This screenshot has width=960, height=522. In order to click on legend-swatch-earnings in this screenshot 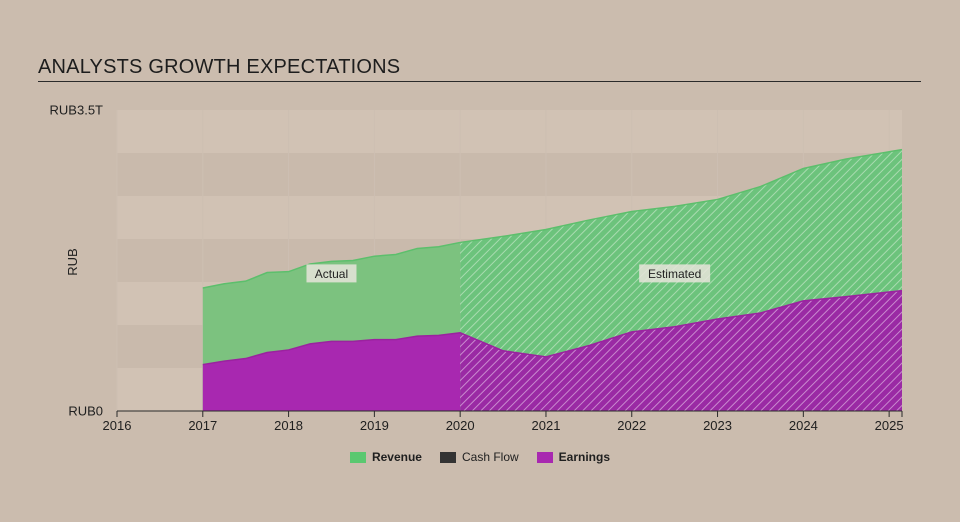, I will do `click(544, 457)`.